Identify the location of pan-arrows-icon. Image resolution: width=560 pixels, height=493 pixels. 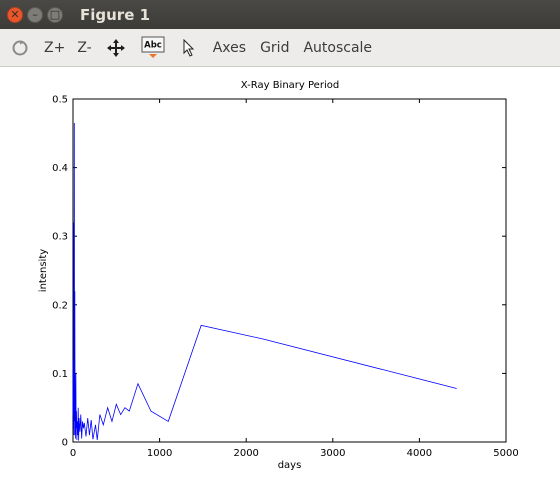
(115, 47).